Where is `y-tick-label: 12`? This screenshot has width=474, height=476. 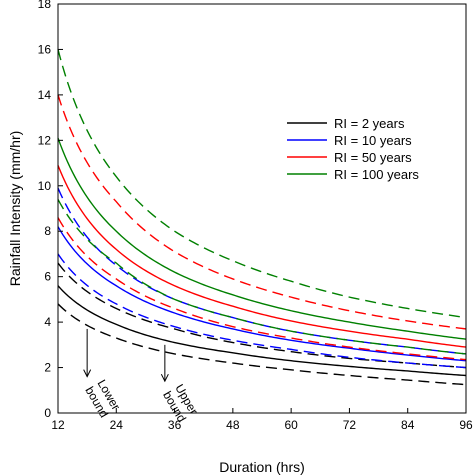
y-tick-label: 12 is located at coordinates (45, 140).